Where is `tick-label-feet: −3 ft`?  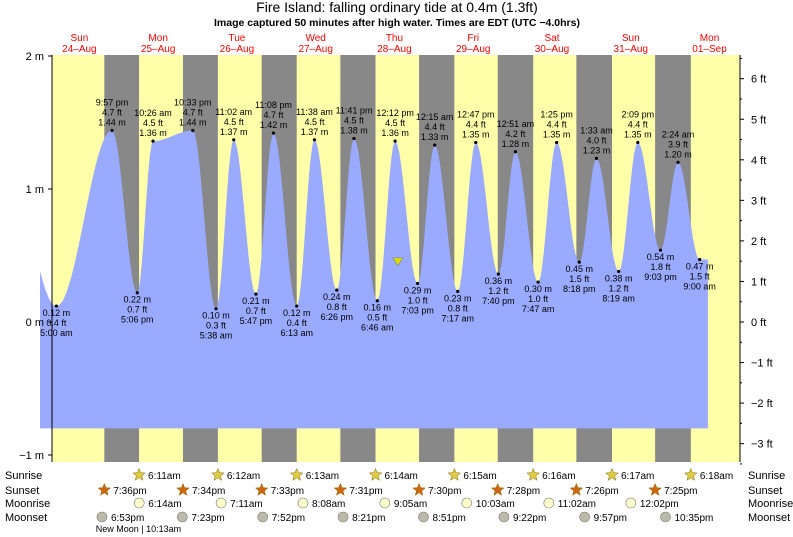 tick-label-feet: −3 ft is located at coordinates (762, 445).